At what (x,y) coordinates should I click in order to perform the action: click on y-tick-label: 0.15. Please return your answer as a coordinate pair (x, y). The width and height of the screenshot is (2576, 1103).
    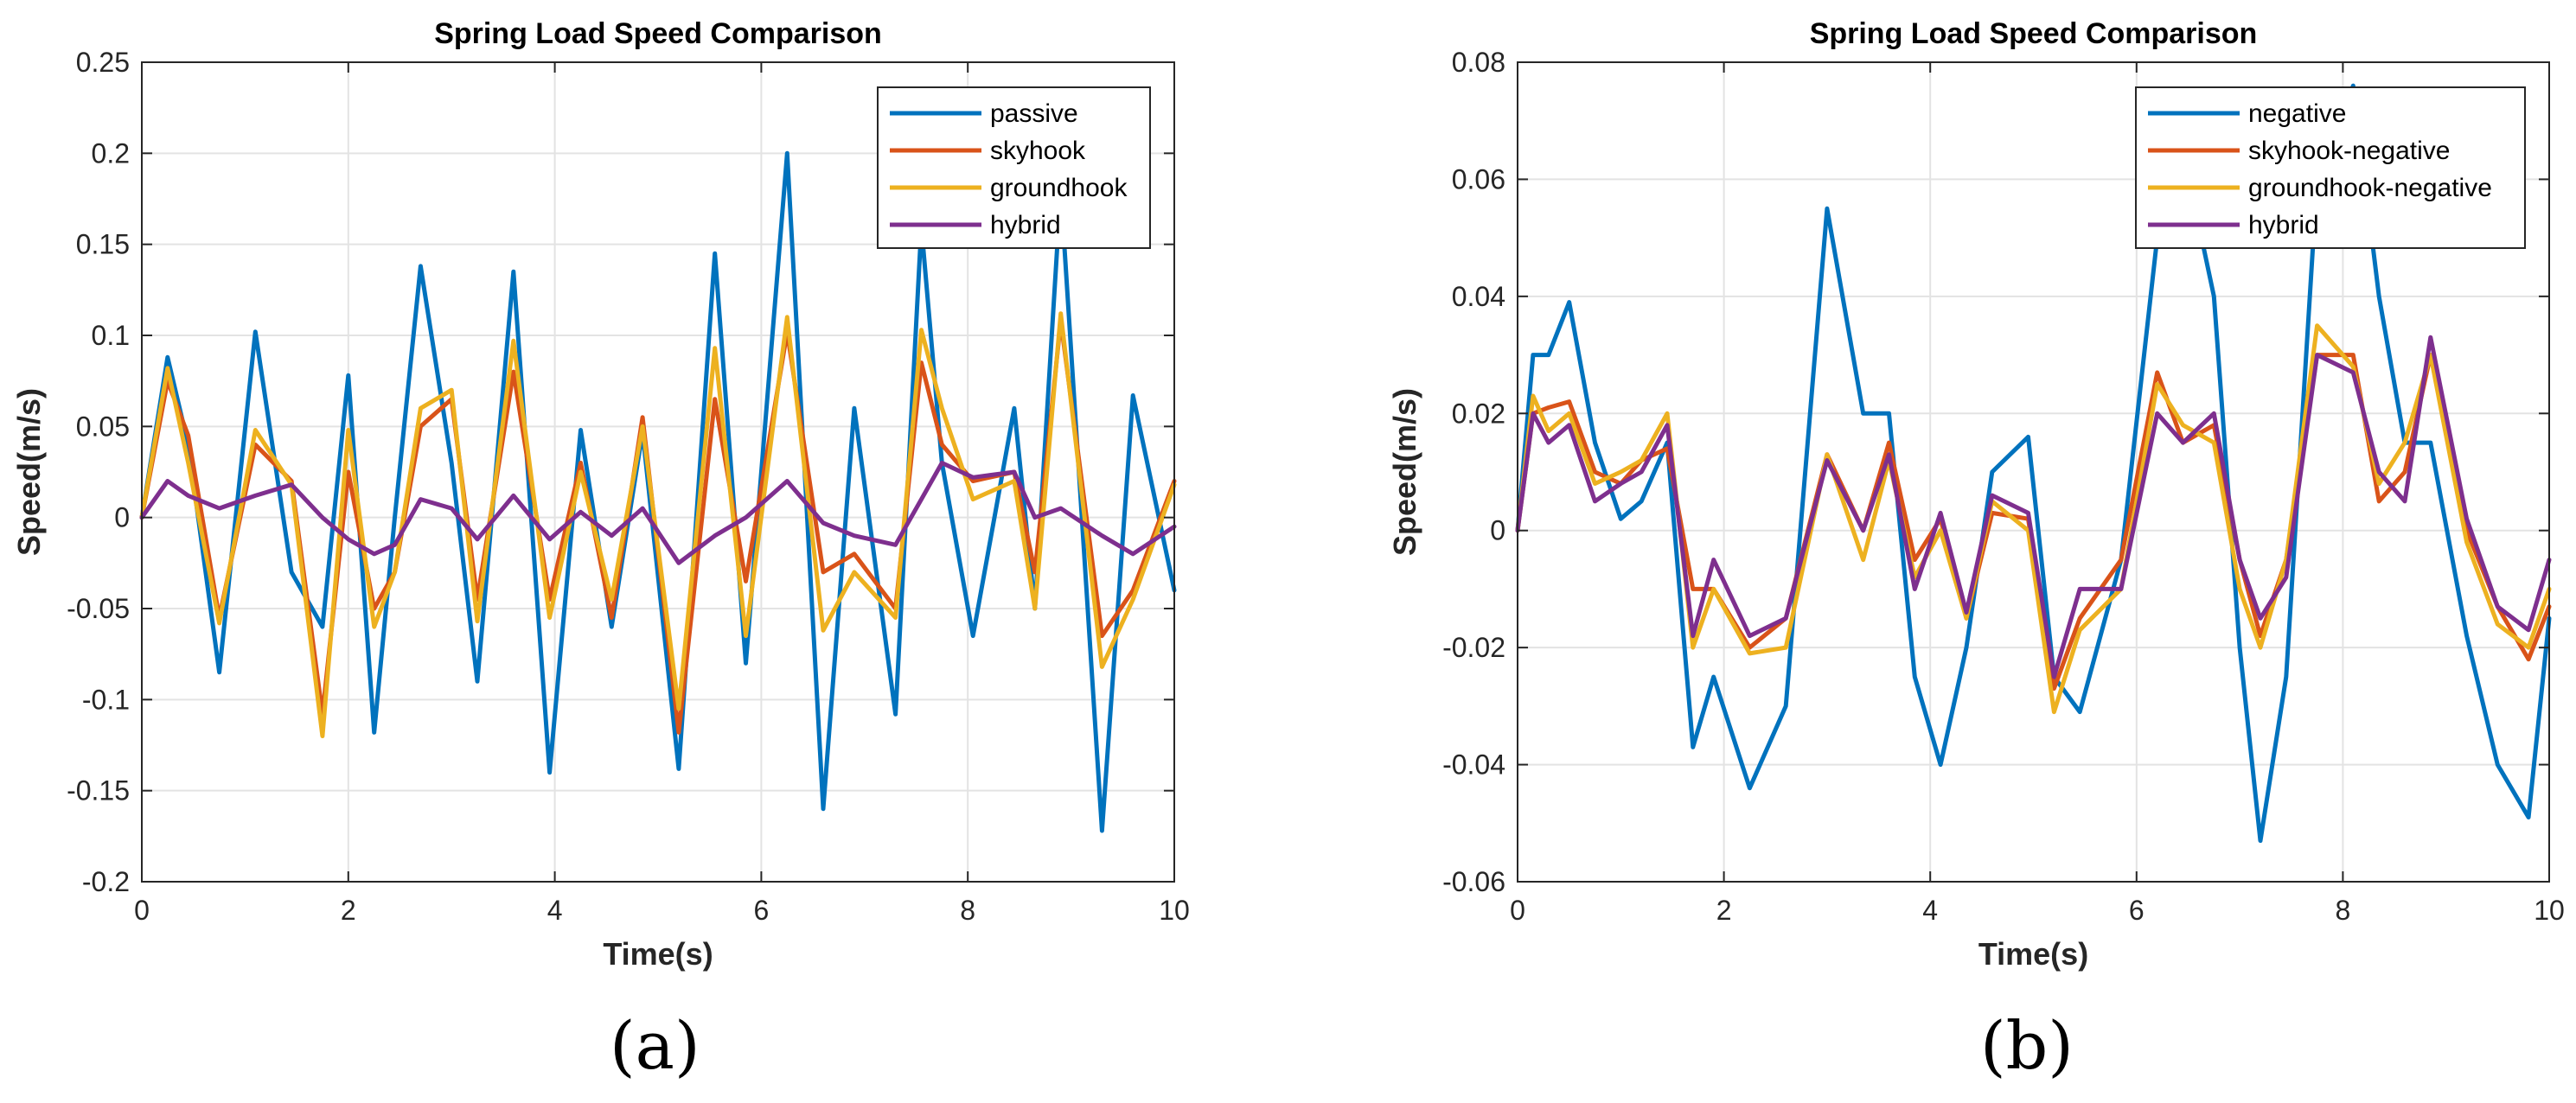
    Looking at the image, I should click on (103, 244).